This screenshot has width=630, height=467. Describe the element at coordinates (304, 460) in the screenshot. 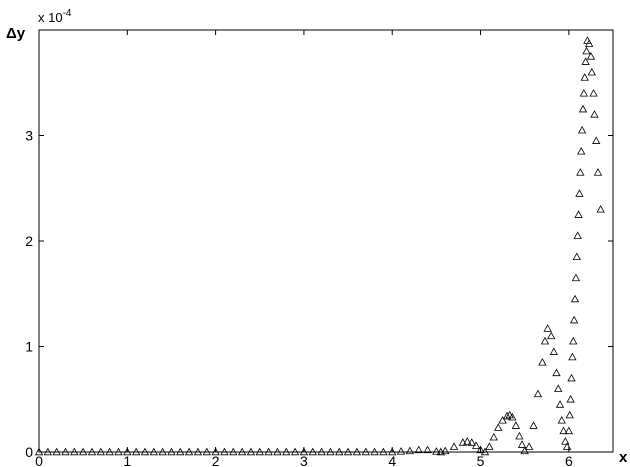

I see `x-tick-label: 3` at that location.